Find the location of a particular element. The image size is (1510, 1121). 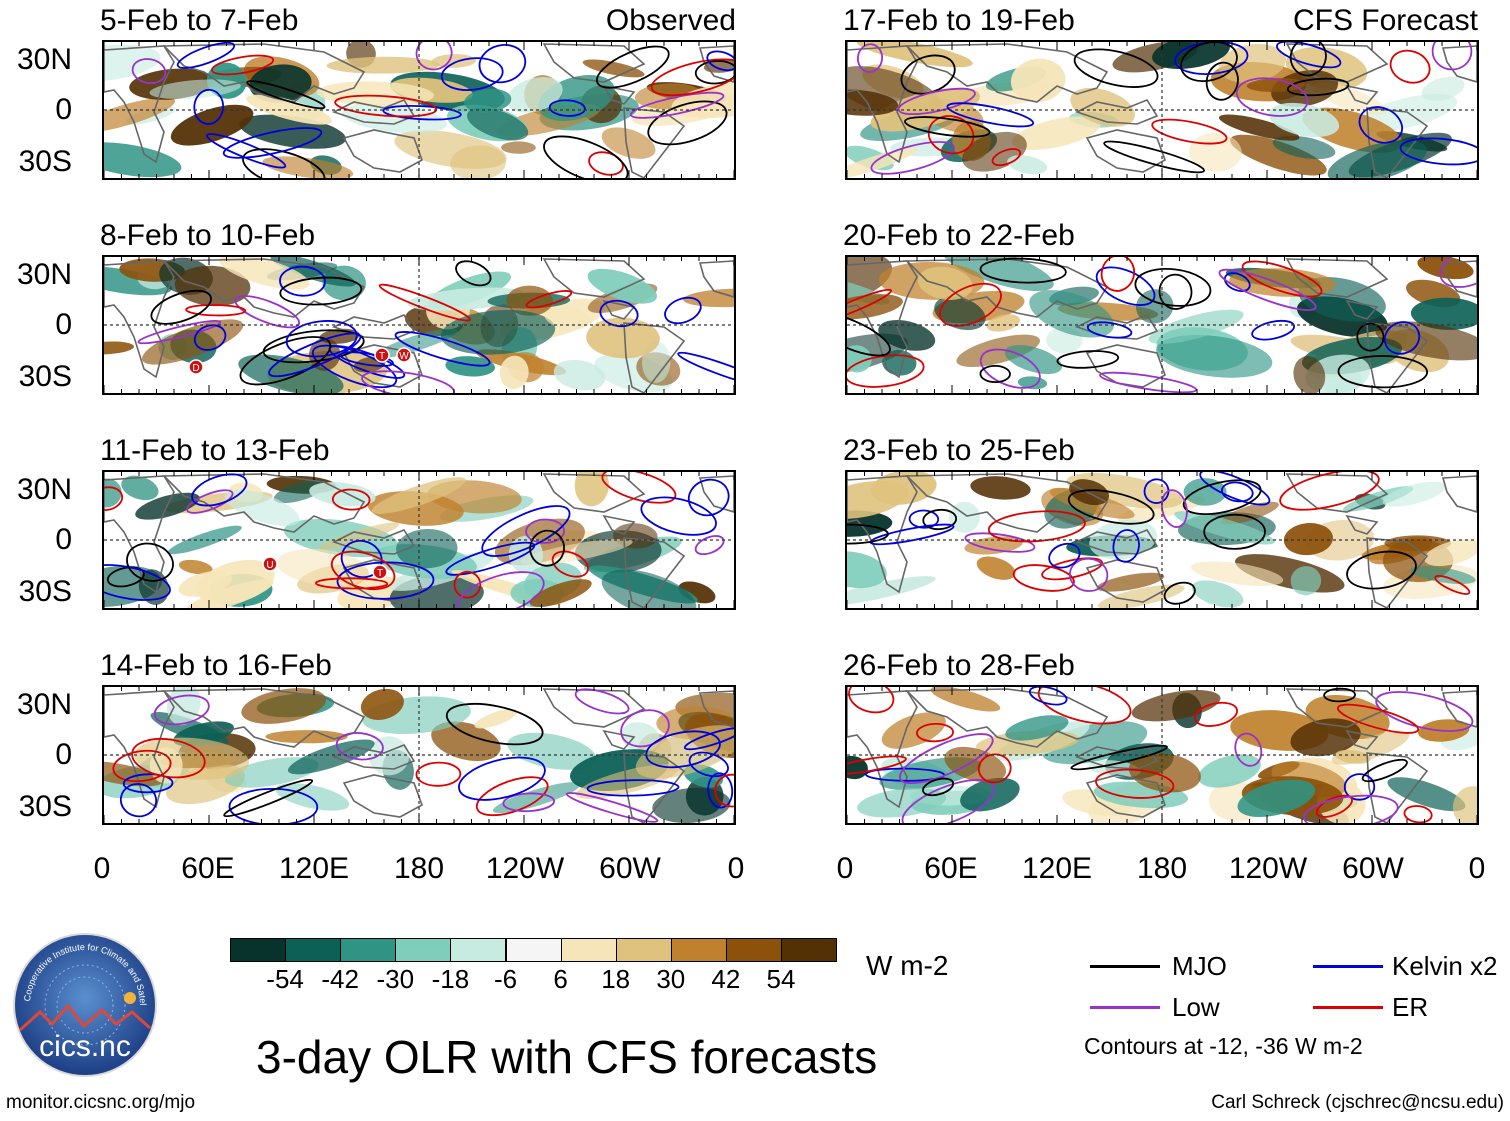

colorbar-tick-label: -42 is located at coordinates (340, 979).